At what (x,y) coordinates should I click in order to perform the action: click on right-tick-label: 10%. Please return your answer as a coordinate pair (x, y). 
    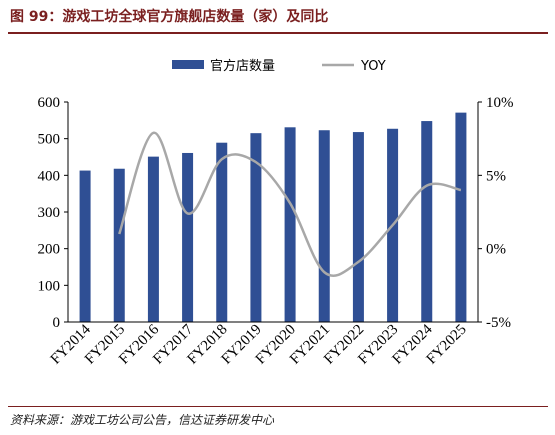
    Looking at the image, I should click on (500, 103).